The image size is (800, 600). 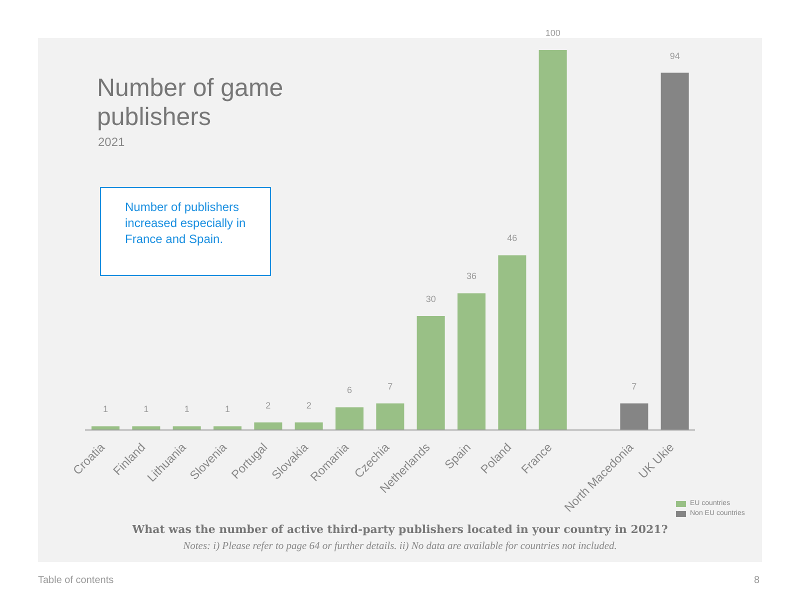 What do you see at coordinates (431, 299) in the screenshot?
I see `data-label: 30` at bounding box center [431, 299].